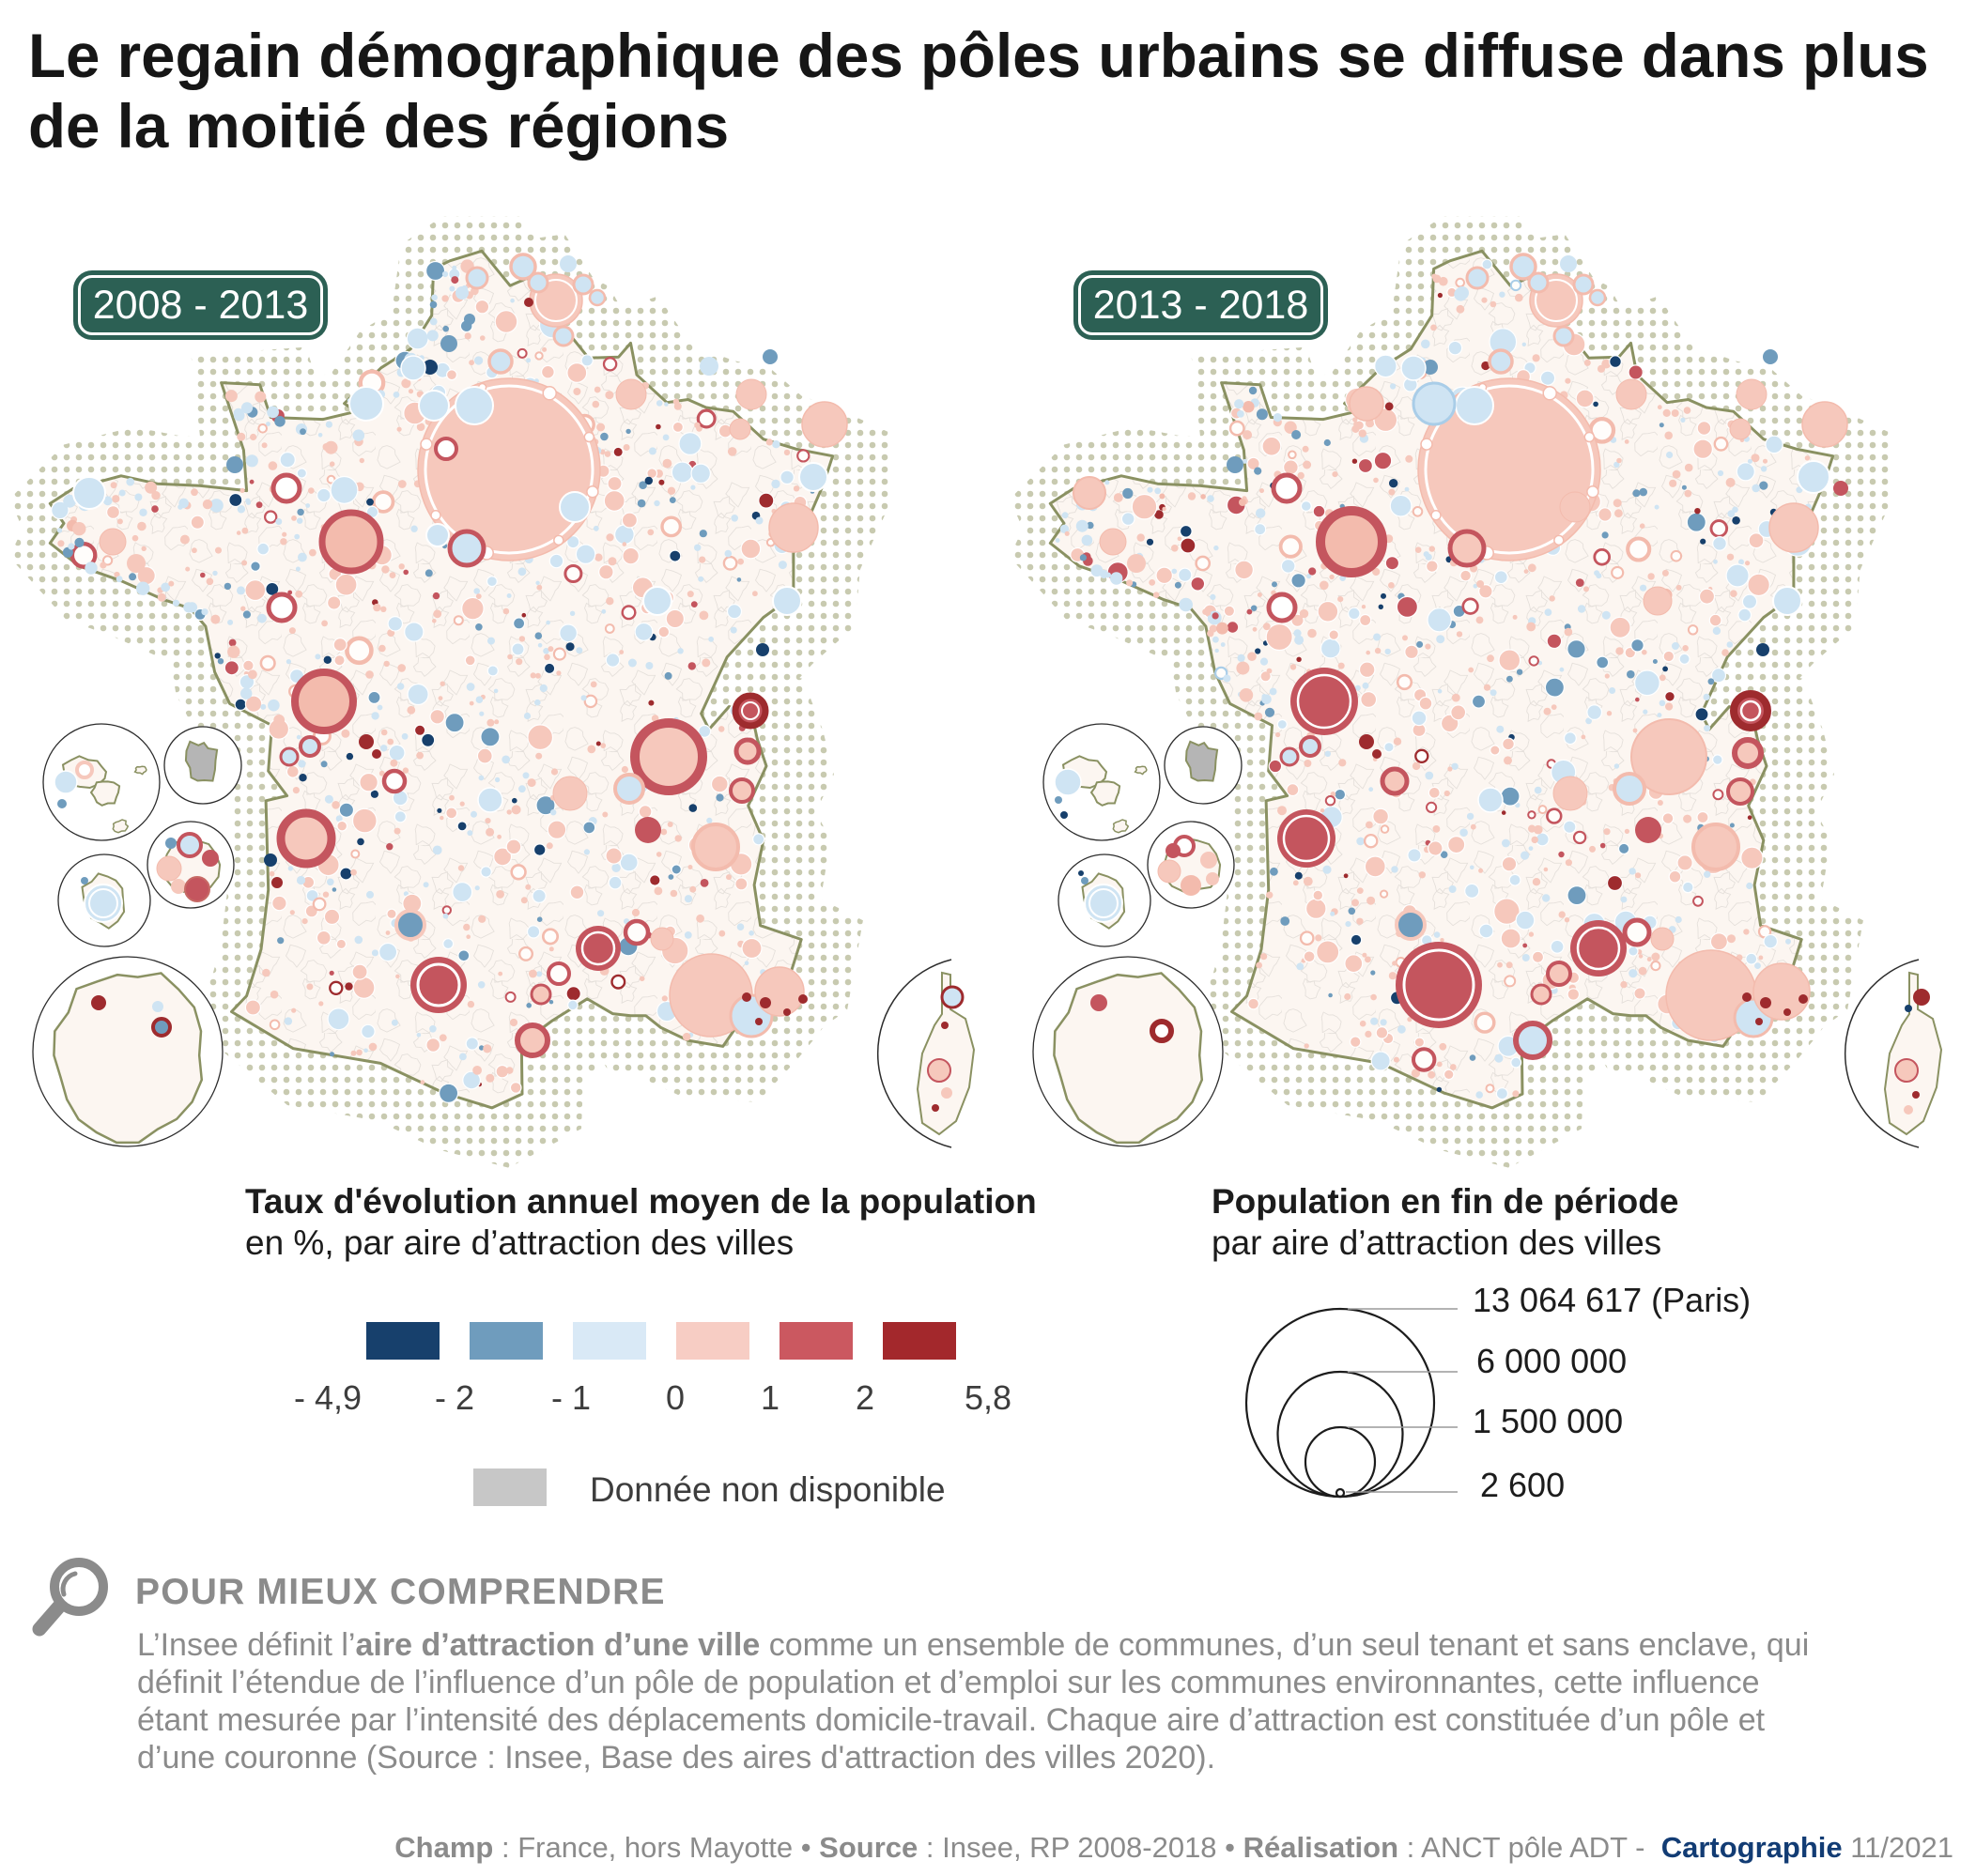  I want to click on svg-text: 2 600, so click(1522, 1485).